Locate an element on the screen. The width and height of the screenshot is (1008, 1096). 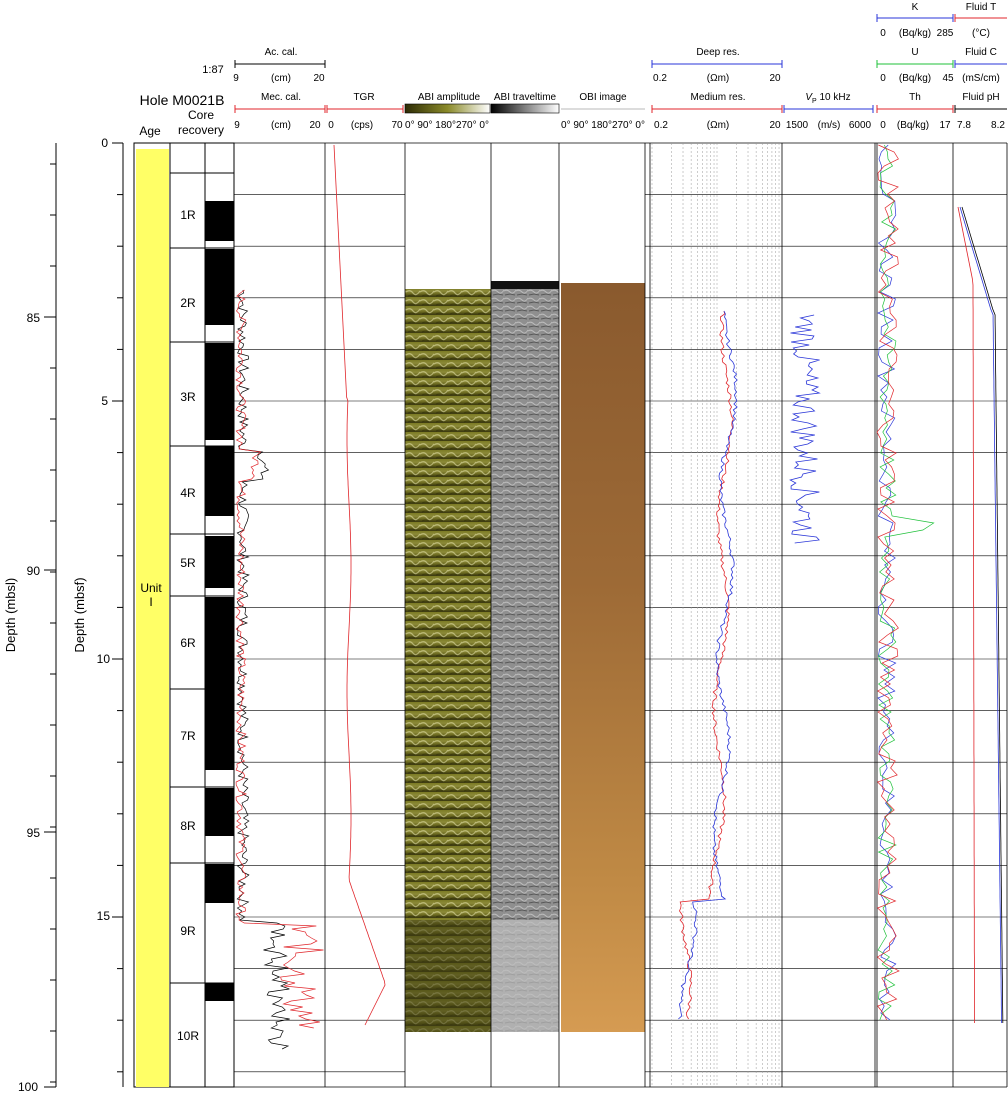
svg-text: Medium res. is located at coordinates (717, 97).